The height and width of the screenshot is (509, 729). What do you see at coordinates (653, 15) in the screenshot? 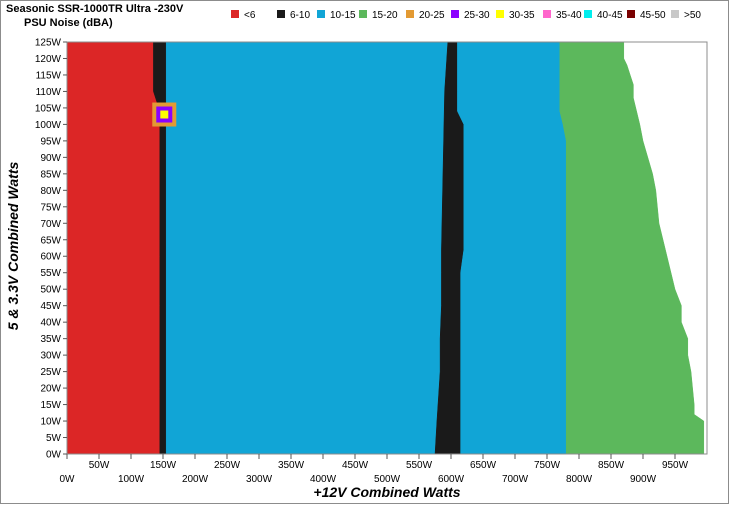
I see `legend-label: 45-50` at bounding box center [653, 15].